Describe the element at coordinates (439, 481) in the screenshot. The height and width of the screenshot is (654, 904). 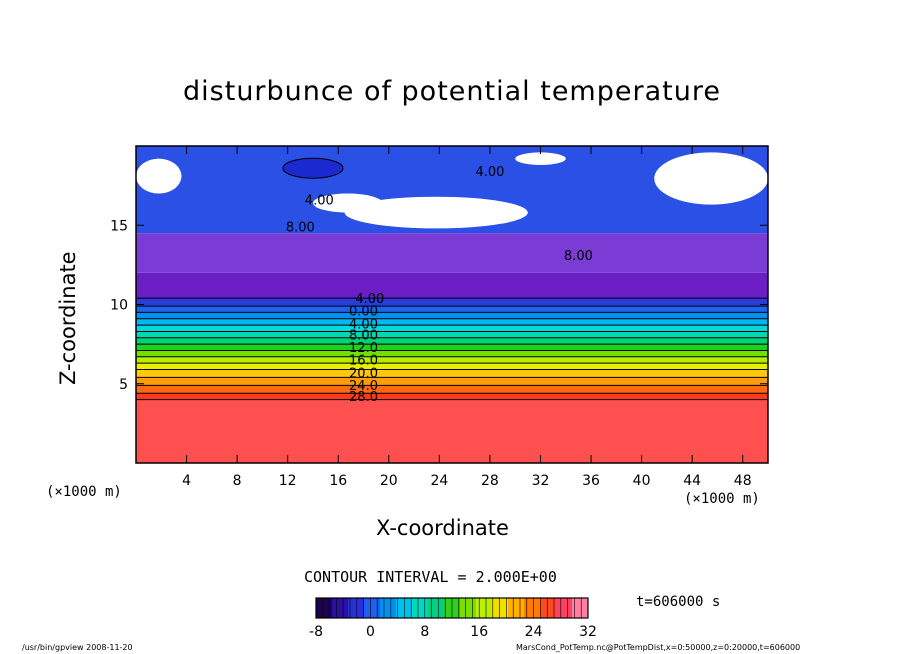
I see `x-tick-label-5: 24` at that location.